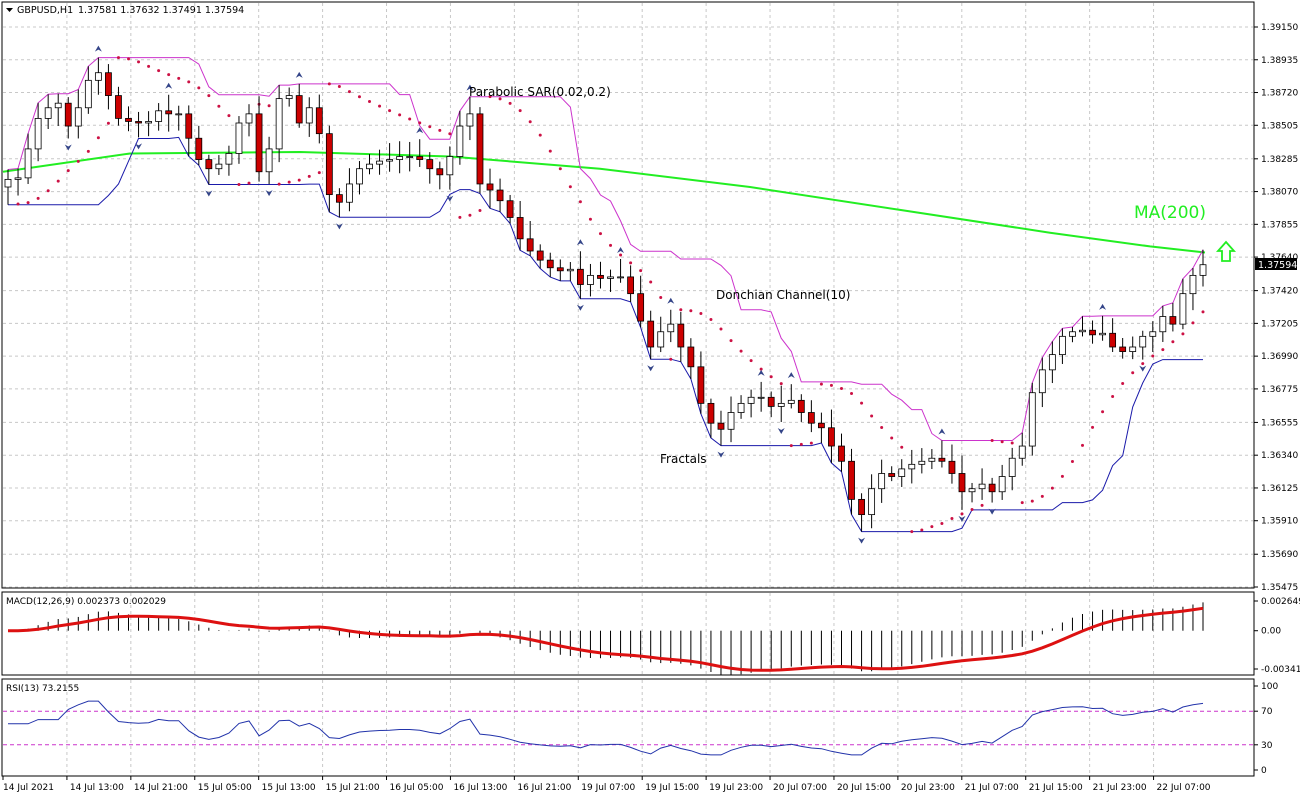  I want to click on ohlc-label: 1.37581 1.37632 1.37491 1.37594, so click(161, 10).